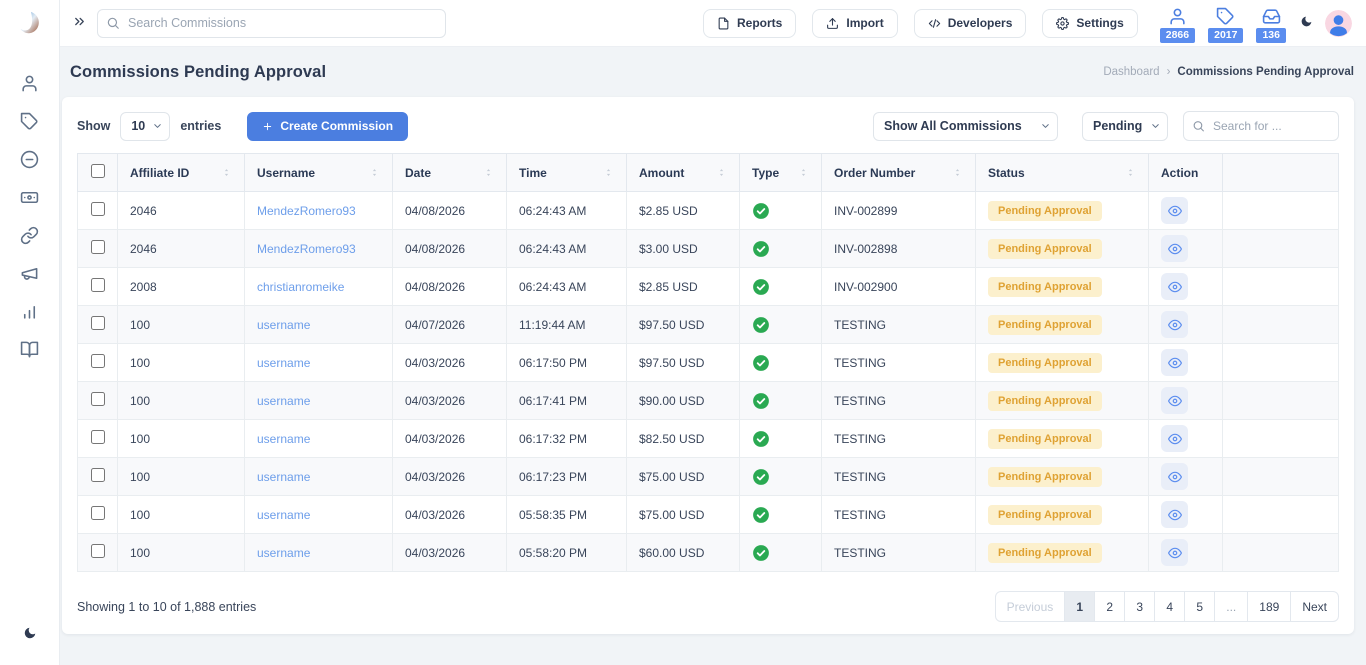  What do you see at coordinates (328, 126) in the screenshot?
I see `create-commission-button: Create Commission` at bounding box center [328, 126].